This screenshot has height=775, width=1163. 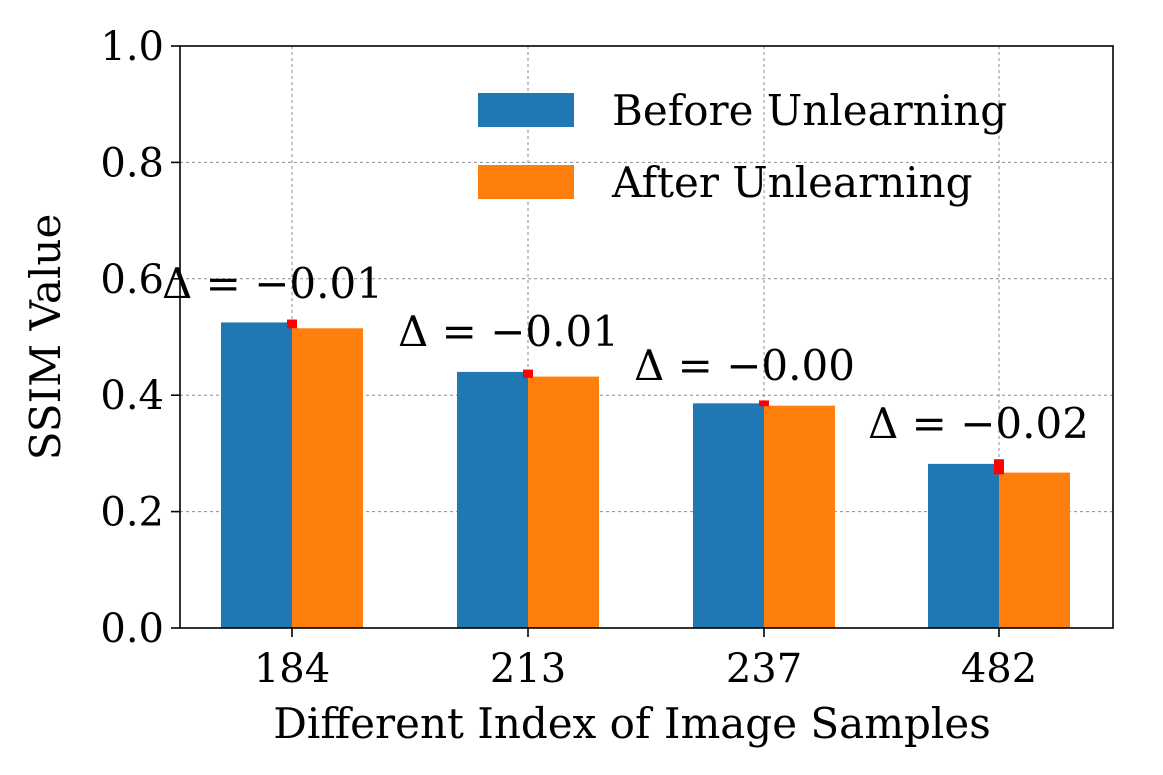 I want to click on delta-annotation-213: Δ = −0.01, so click(x=508, y=331).